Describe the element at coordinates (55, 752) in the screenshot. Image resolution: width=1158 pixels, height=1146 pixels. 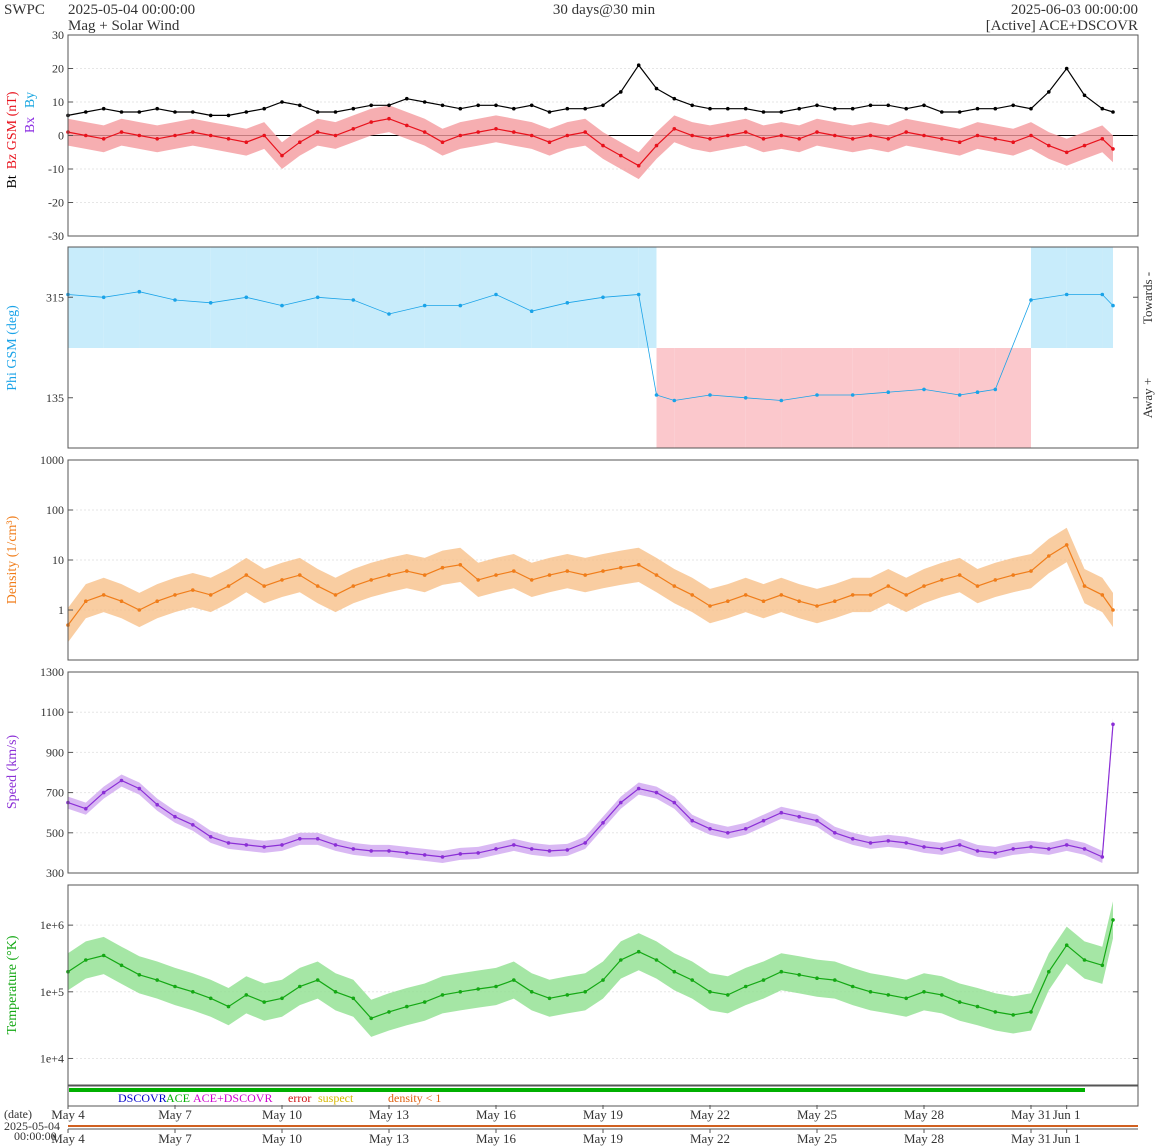
I see `speed-yaxis-label-2: 900` at that location.